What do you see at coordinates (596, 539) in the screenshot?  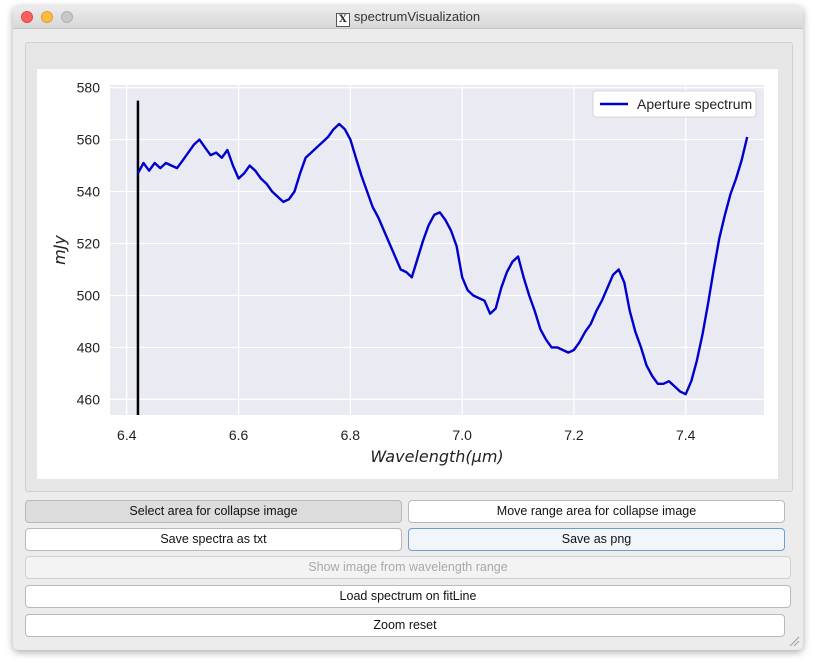 I see `save-png-button: Save as png` at bounding box center [596, 539].